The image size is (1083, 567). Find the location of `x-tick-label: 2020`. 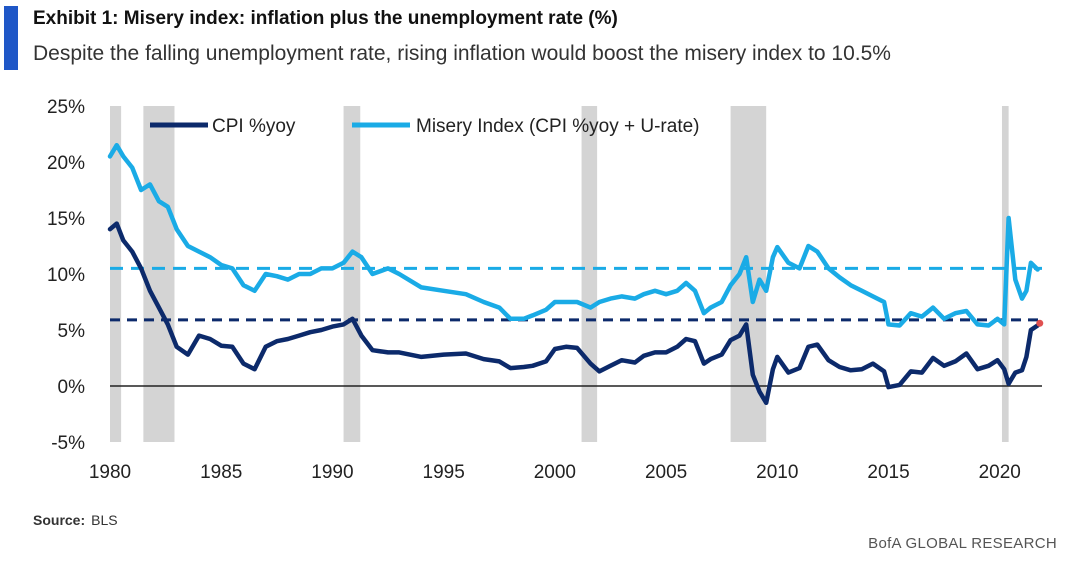

x-tick-label: 2020 is located at coordinates (1000, 472).